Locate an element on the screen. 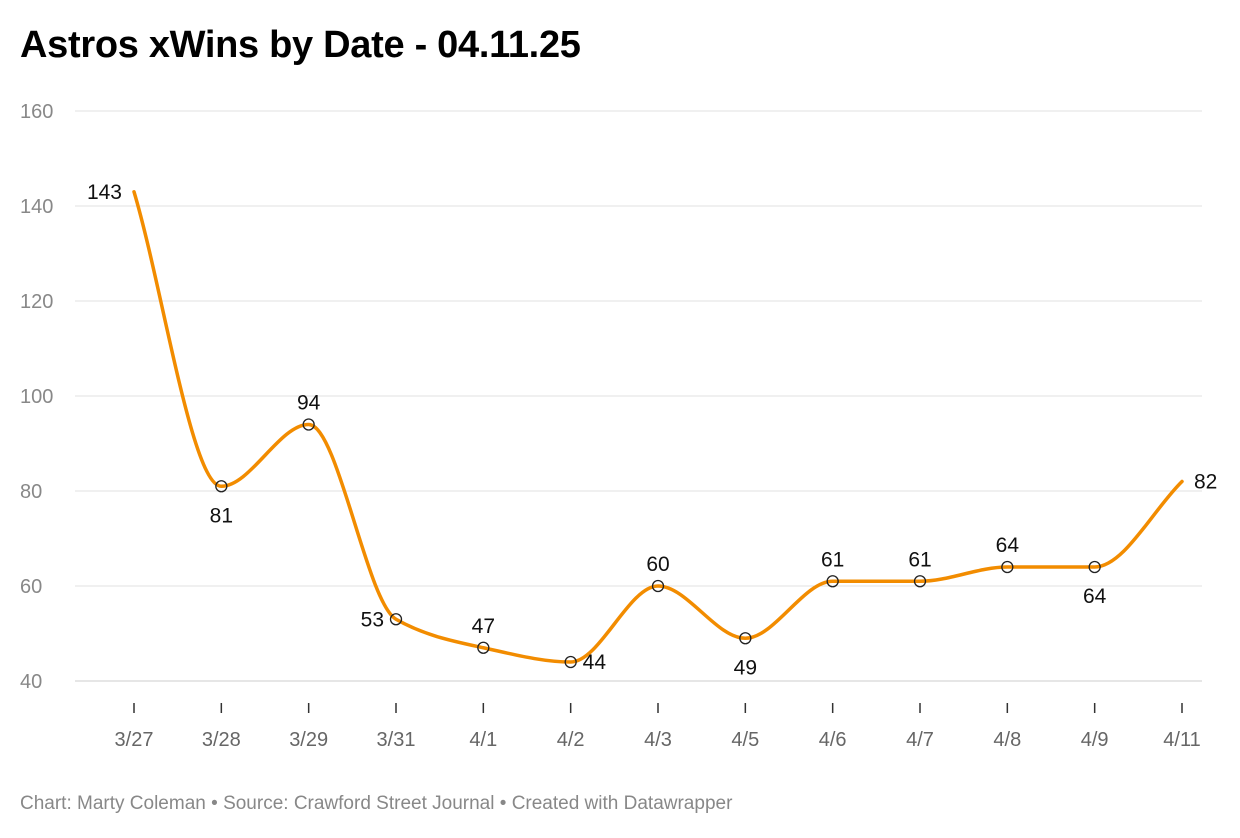  data-label: 81 is located at coordinates (221, 515).